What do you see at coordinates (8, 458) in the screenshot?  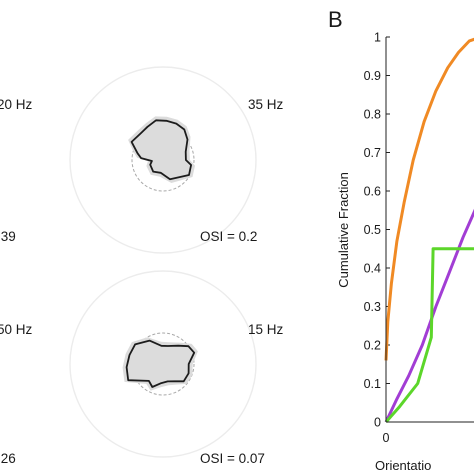 I see `left-osi-label: .26` at bounding box center [8, 458].